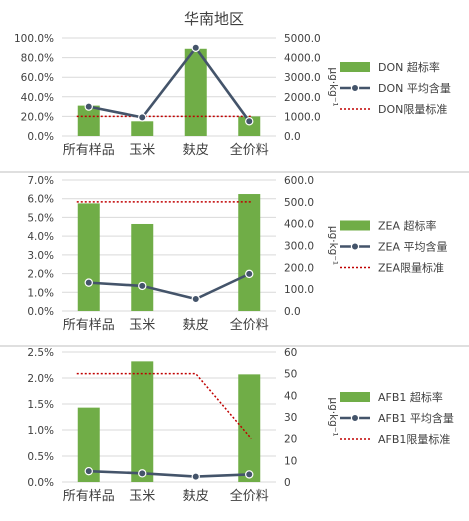 Image resolution: width=469 pixels, height=521 pixels. What do you see at coordinates (299, 203) in the screenshot?
I see `y2-tick-label: 500.0` at bounding box center [299, 203].